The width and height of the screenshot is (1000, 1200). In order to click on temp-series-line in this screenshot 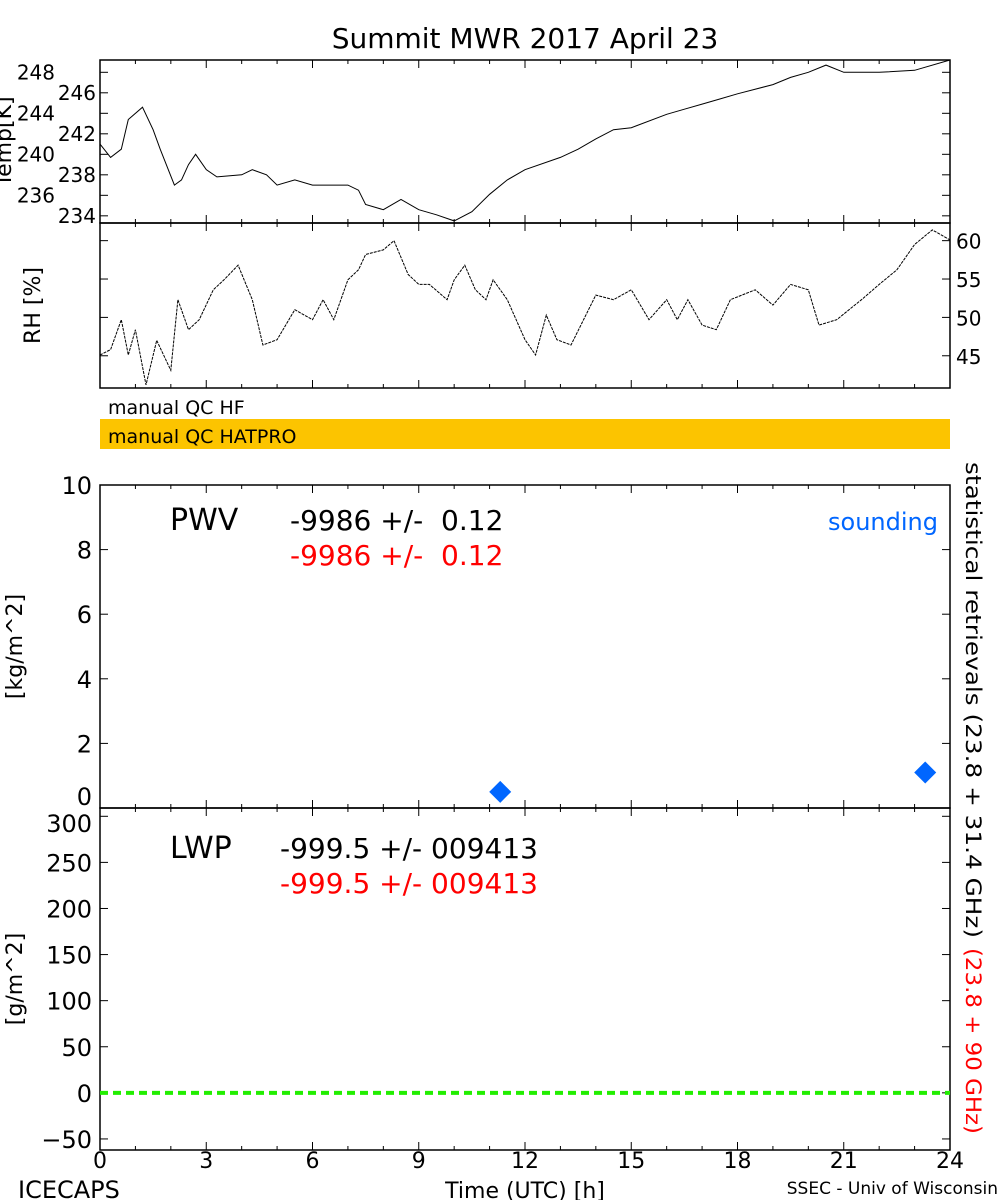, I will do `click(525, 140)`.